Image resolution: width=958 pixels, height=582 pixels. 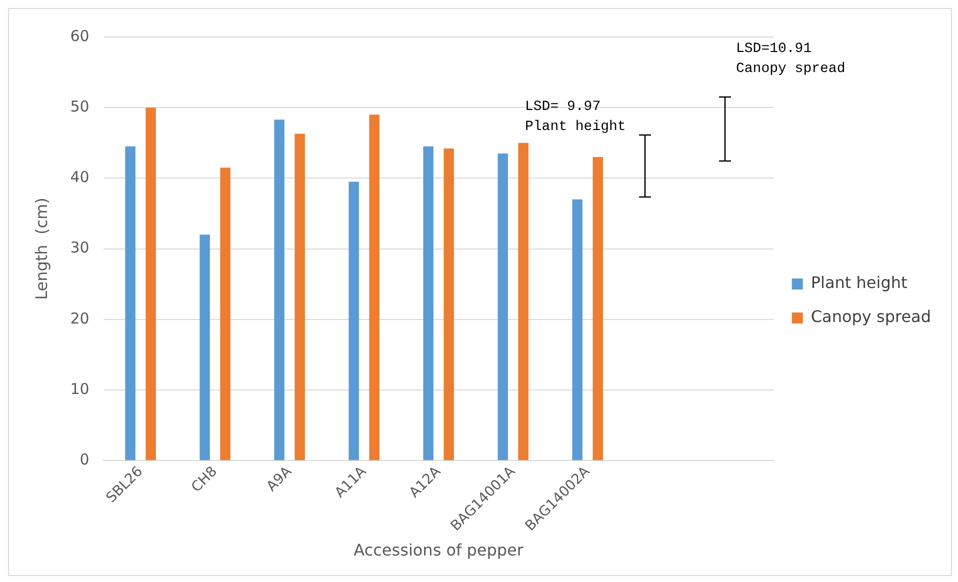 What do you see at coordinates (439, 550) in the screenshot?
I see `x-axis-title: Accessions of pepper` at bounding box center [439, 550].